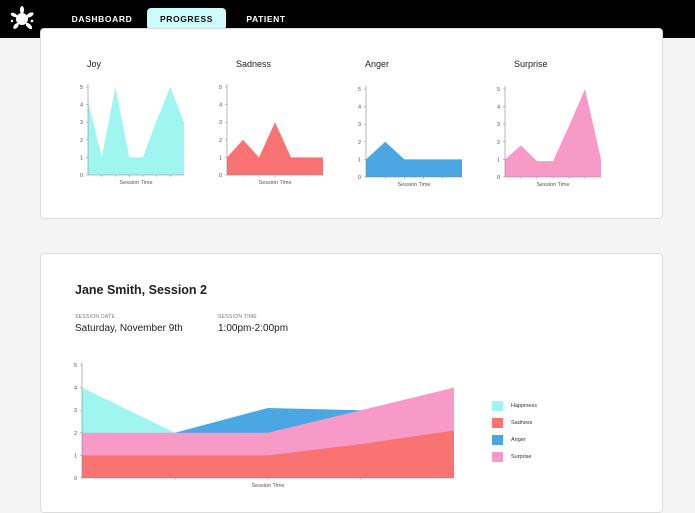 This screenshot has height=513, width=695. I want to click on legend-item-sadness: Sadness, so click(552, 424).